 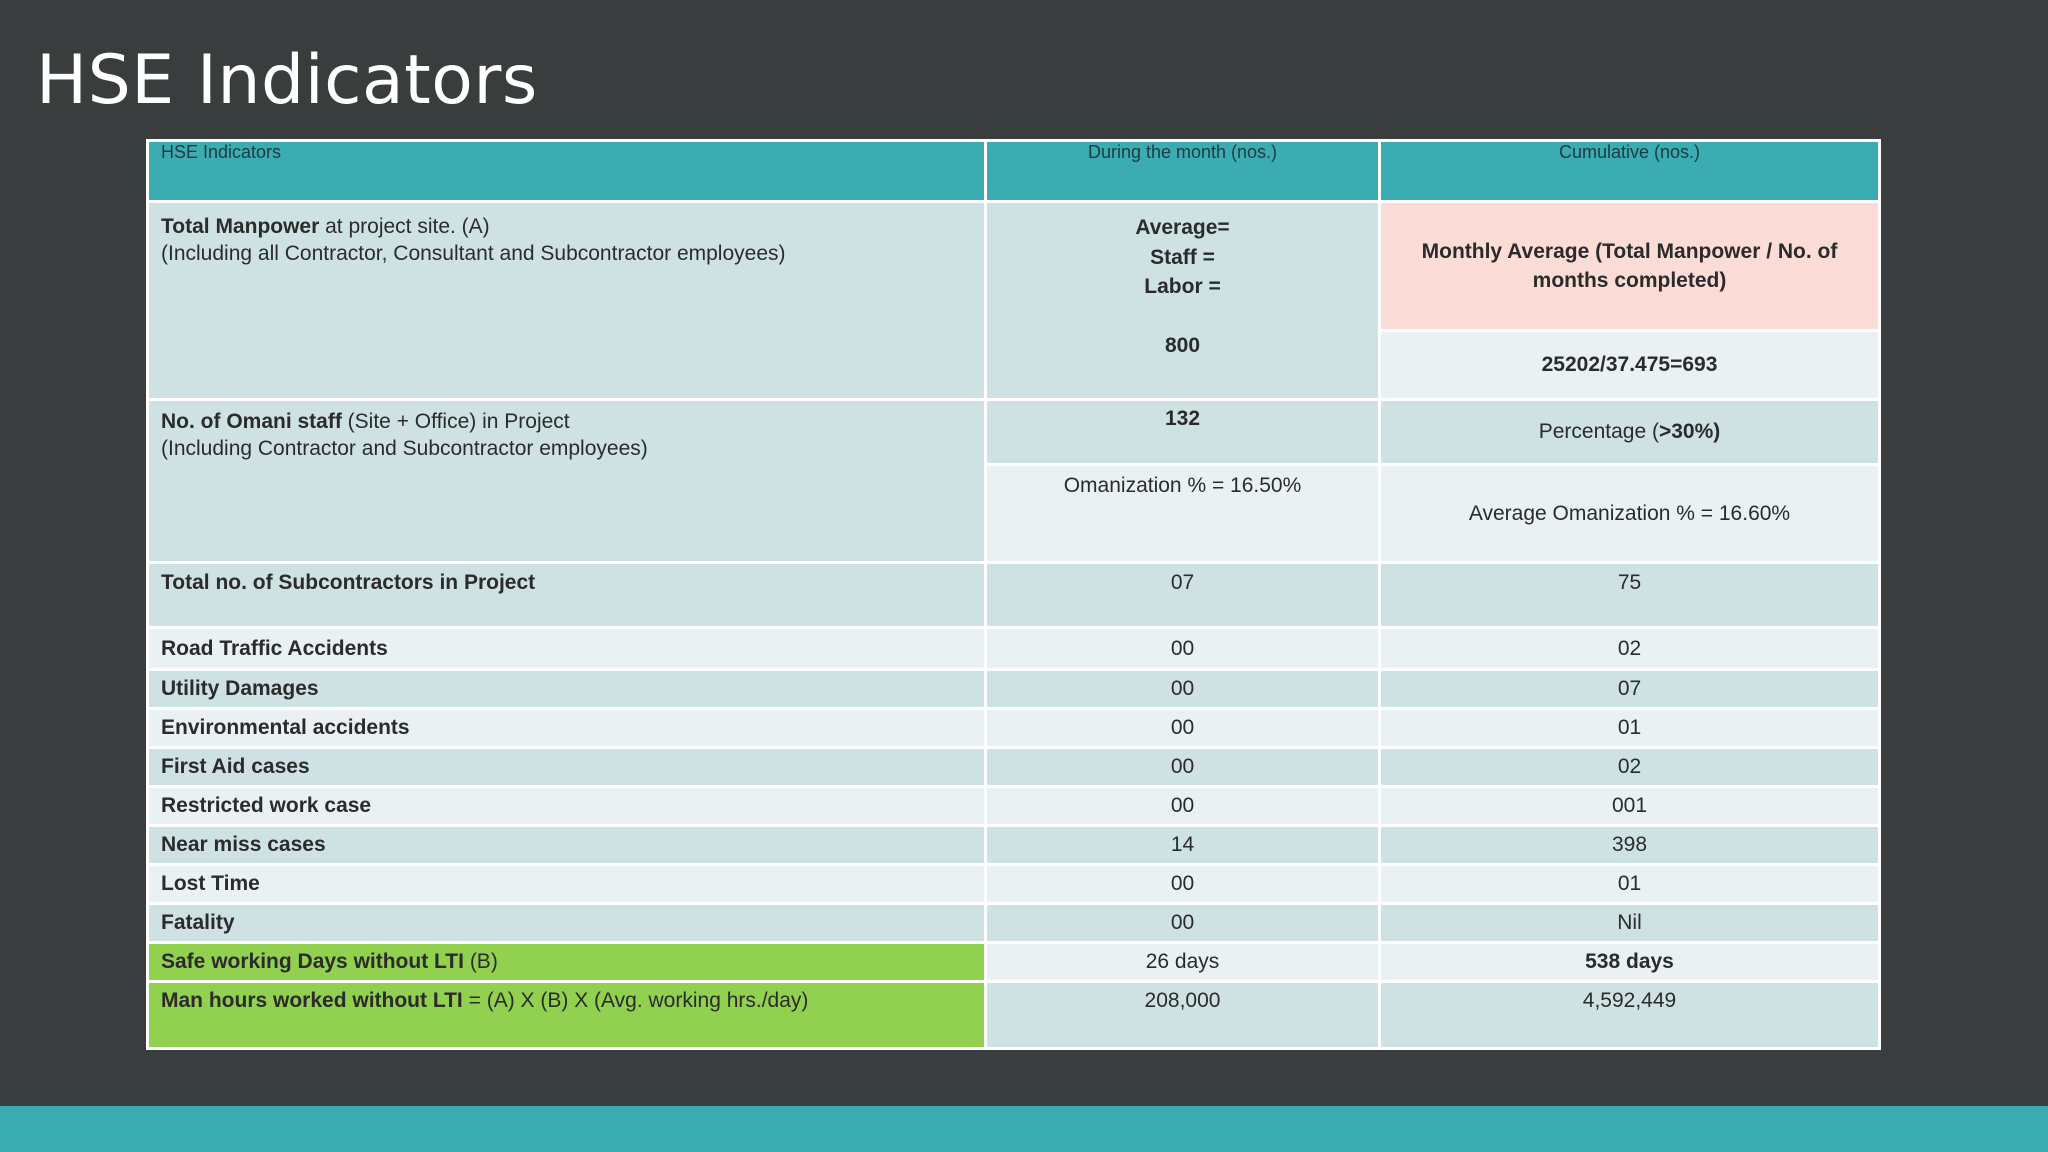 I want to click on manpower-month-cell: Average= Staff = Labor = 800, so click(x=1182, y=300).